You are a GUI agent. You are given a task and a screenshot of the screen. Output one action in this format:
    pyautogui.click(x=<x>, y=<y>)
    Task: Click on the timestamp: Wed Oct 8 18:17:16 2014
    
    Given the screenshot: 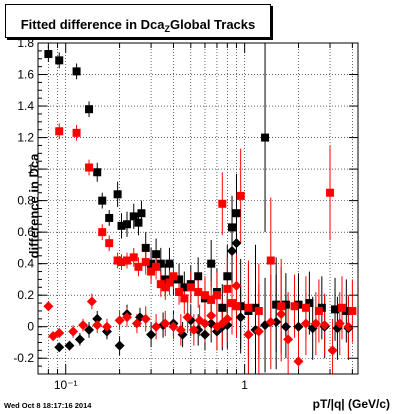 What is the action you would take?
    pyautogui.click(x=48, y=405)
    